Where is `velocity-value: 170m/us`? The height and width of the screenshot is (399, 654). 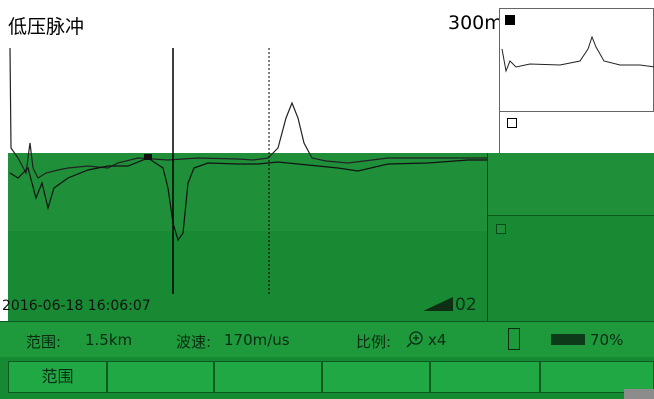 velocity-value: 170m/us is located at coordinates (257, 340).